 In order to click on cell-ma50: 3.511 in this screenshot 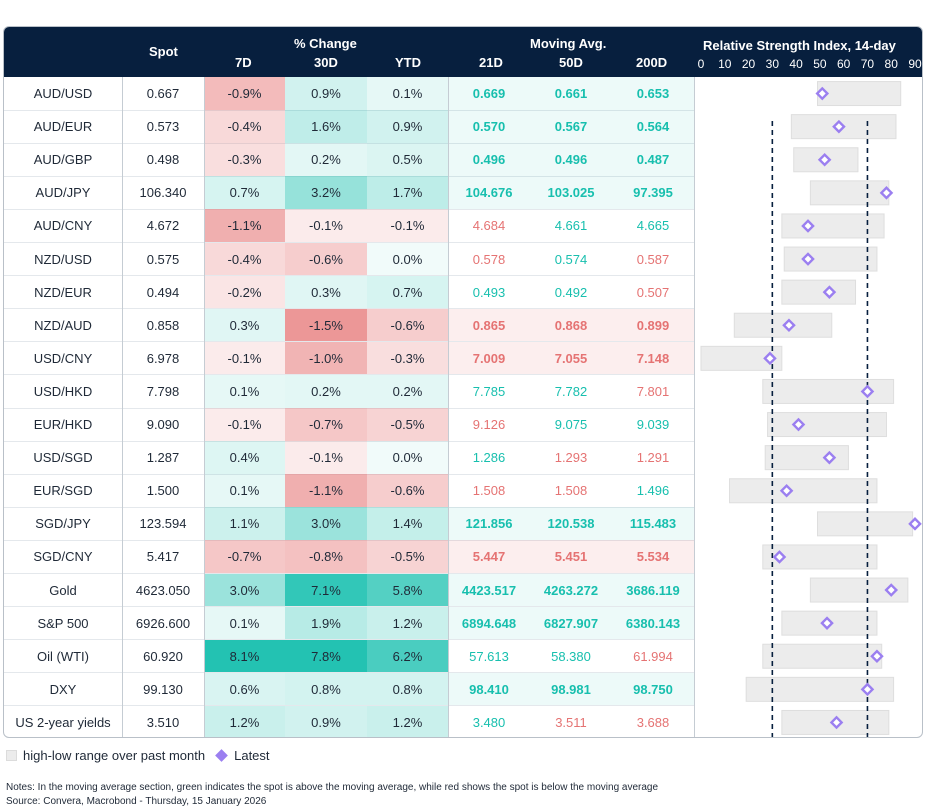, I will do `click(571, 722)`.